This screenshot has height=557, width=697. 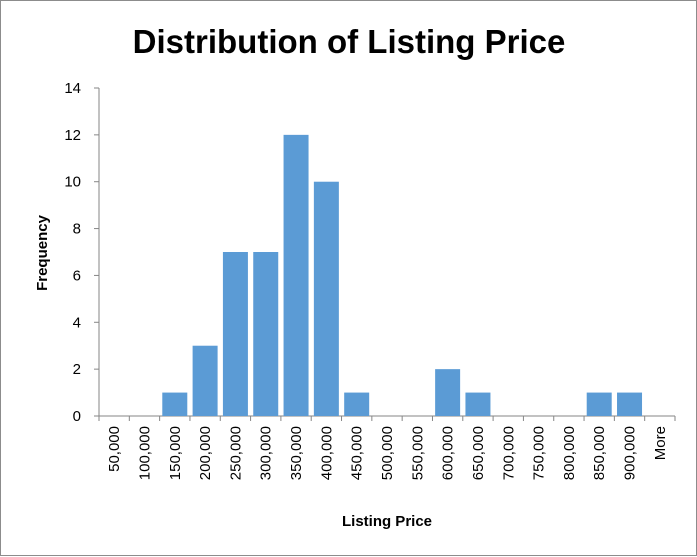 I want to click on y-tick-label: 6, so click(x=77, y=275).